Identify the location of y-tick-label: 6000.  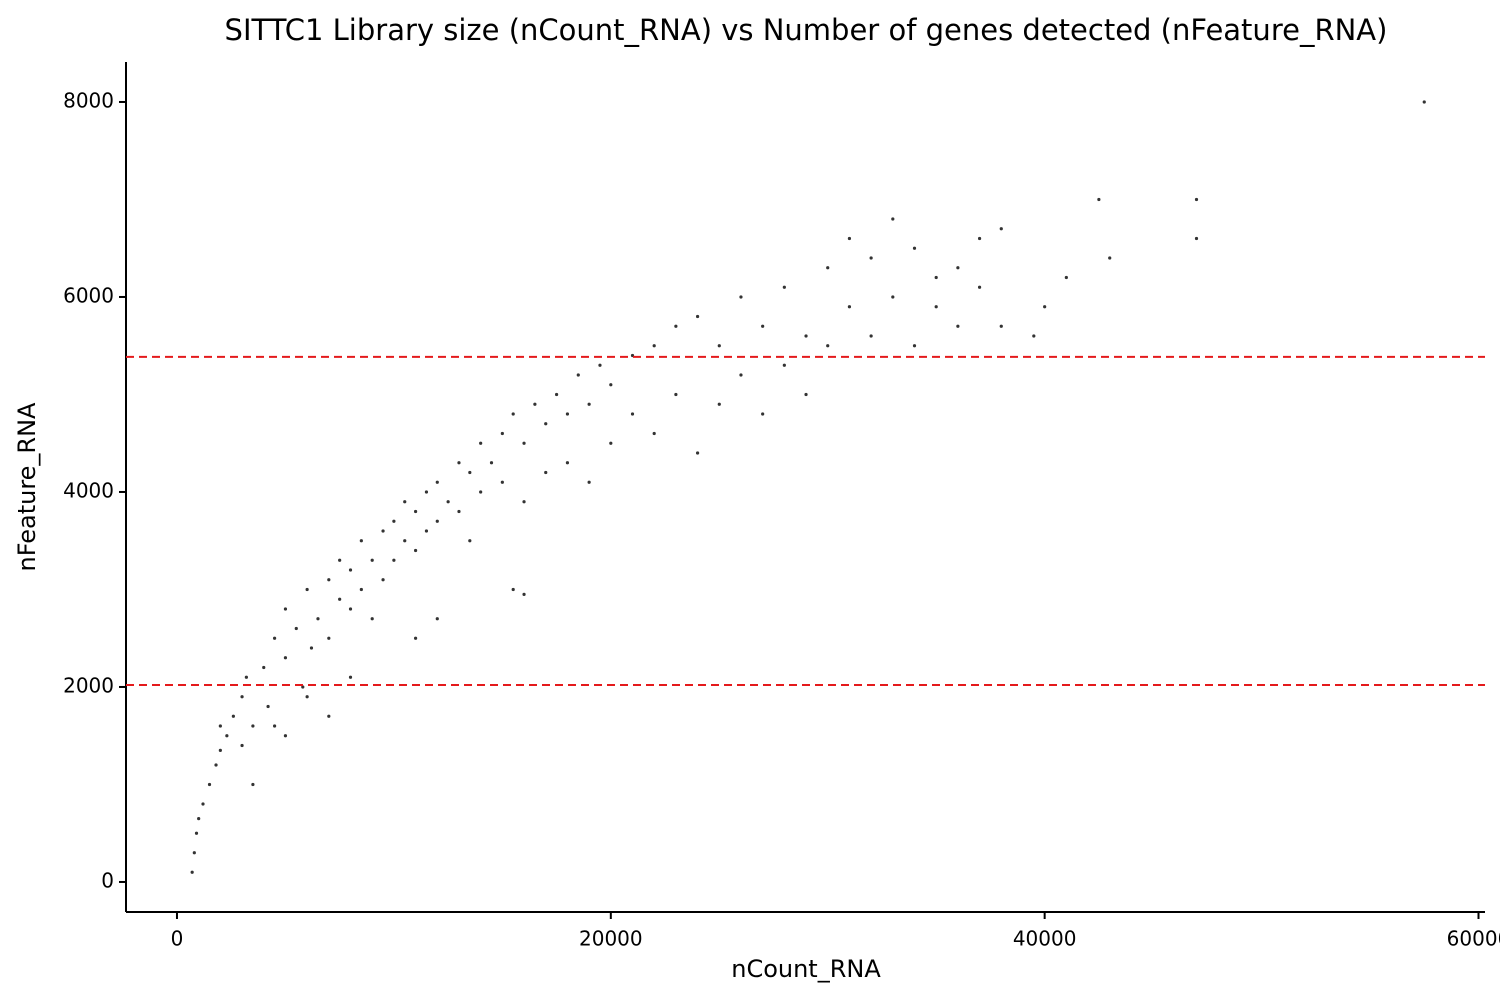
(88, 295).